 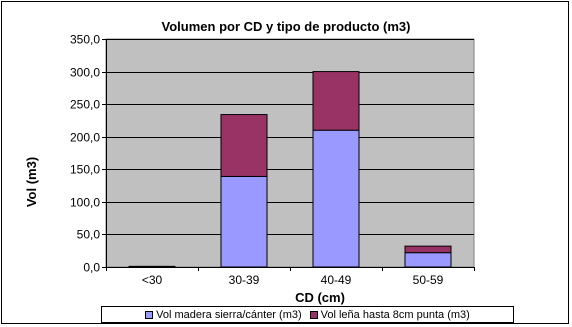 I want to click on legend-label-madera: Vol madera sierra/cánter (m3), so click(x=229, y=314).